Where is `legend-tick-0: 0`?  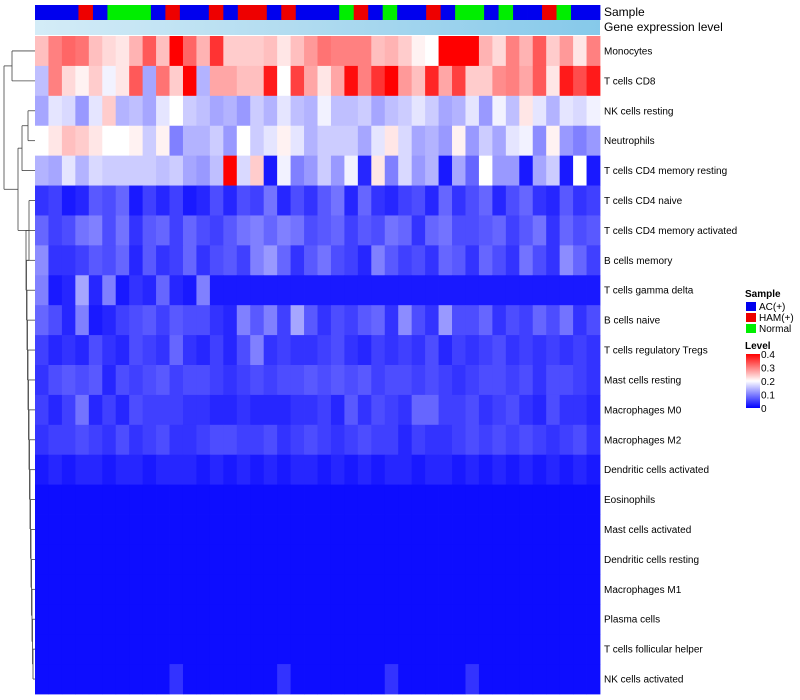 legend-tick-0: 0 is located at coordinates (764, 409).